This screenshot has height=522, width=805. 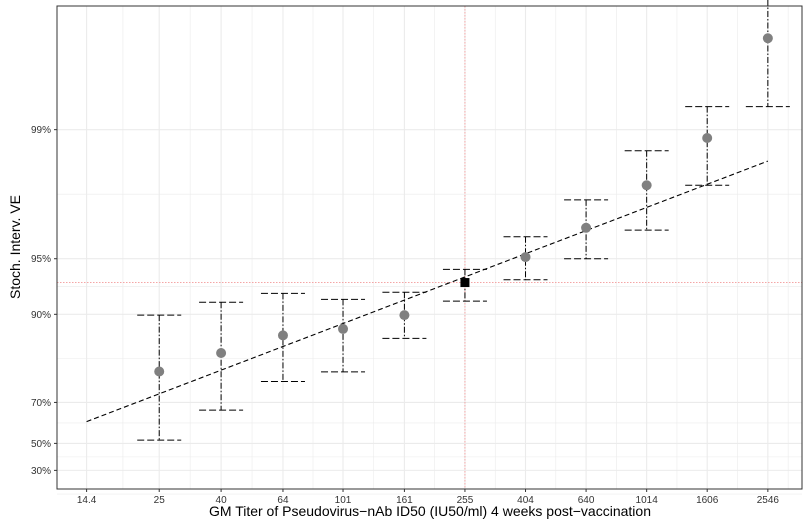 I want to click on x-axis-ticks: 14.4 25 40 64 101 161 255 404 640 1014 1606 2546, so click(x=428, y=497).